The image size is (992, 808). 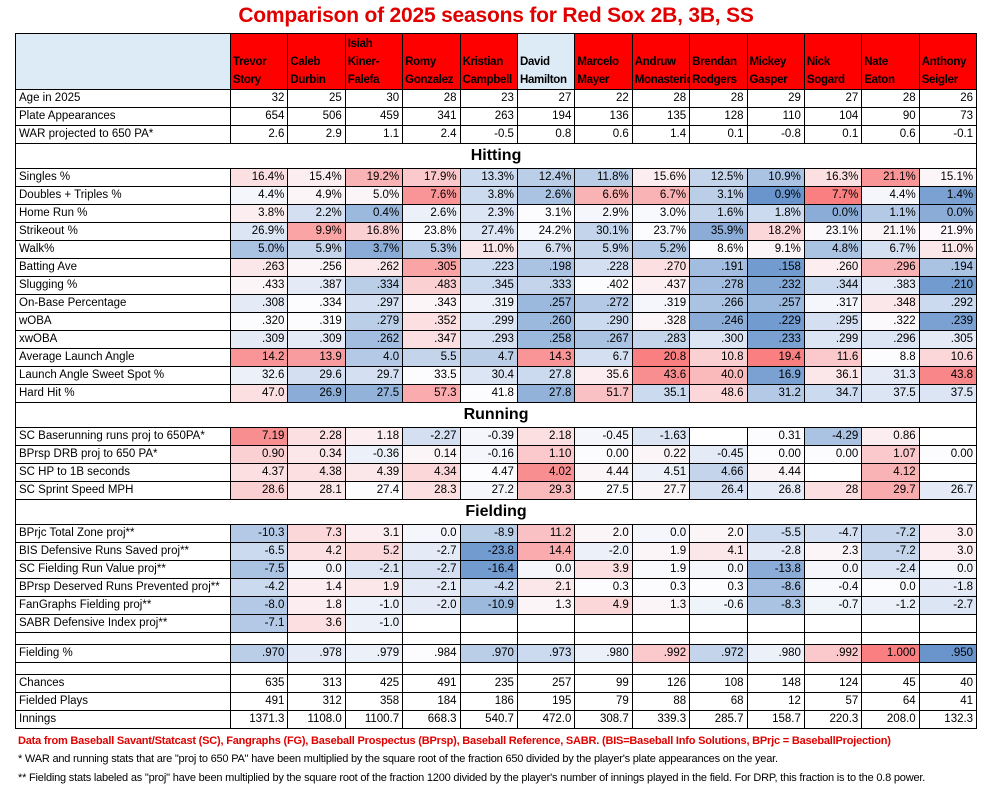 What do you see at coordinates (488, 533) in the screenshot?
I see `stat-cell: -8.9` at bounding box center [488, 533].